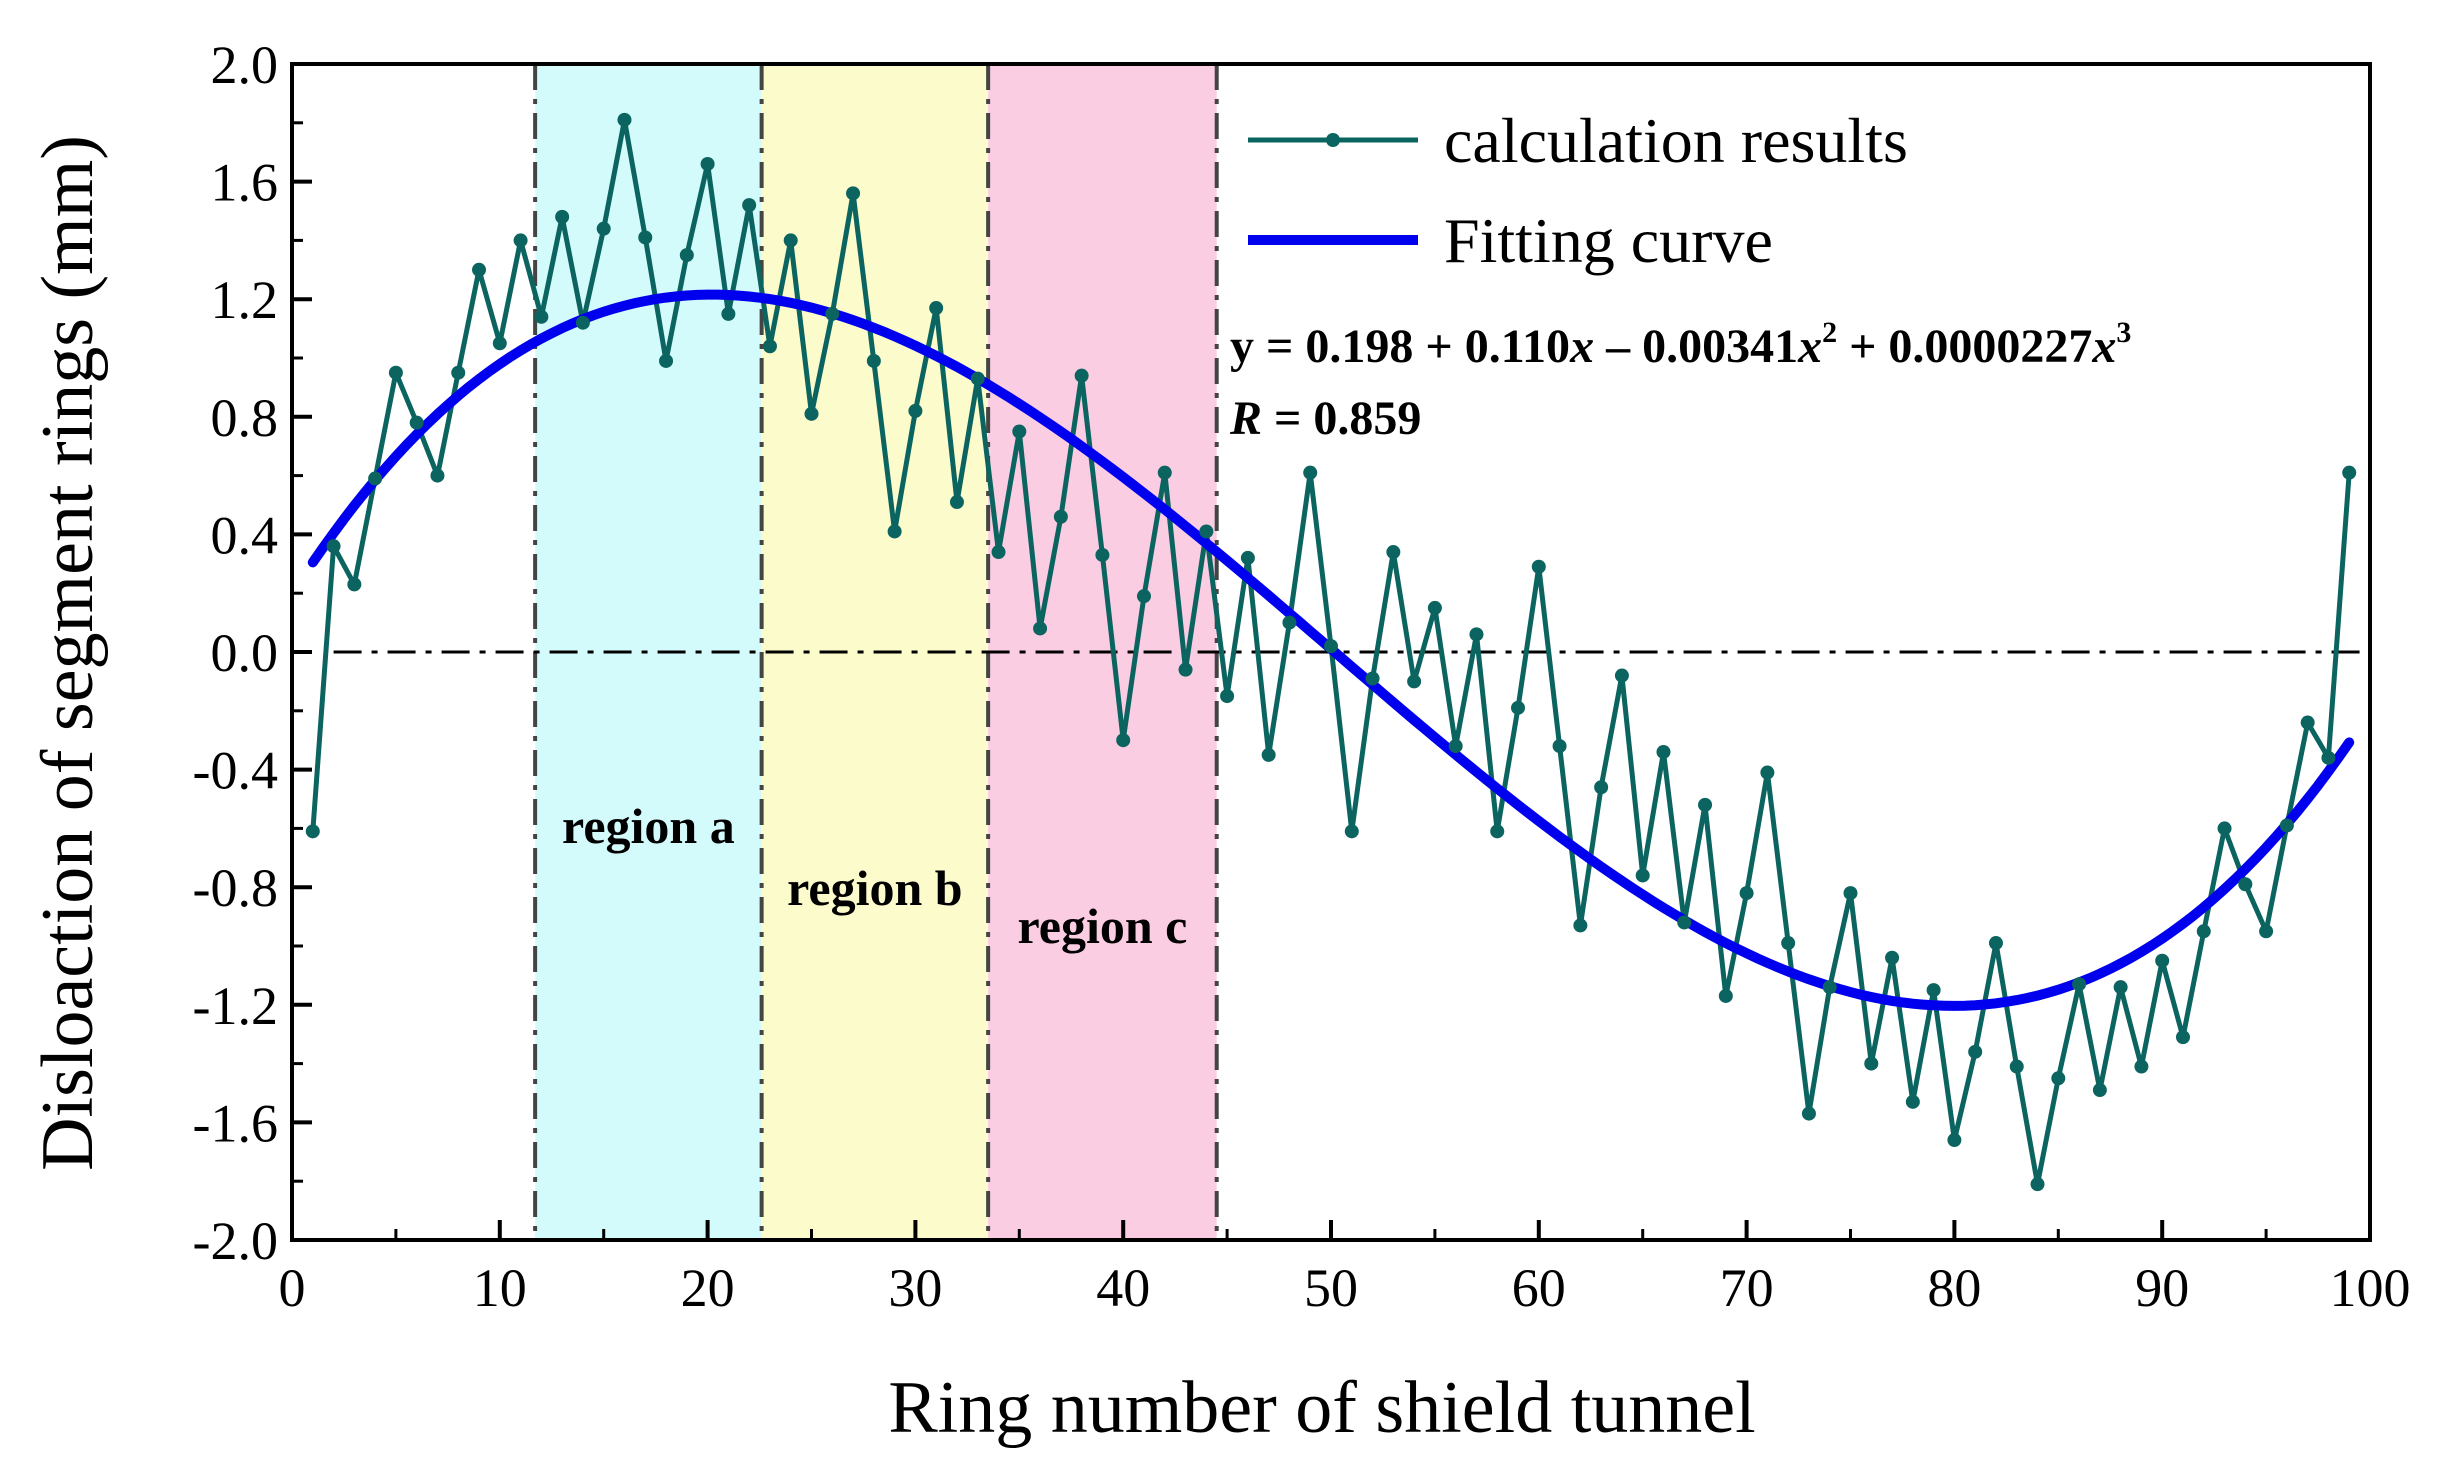 This screenshot has height=1468, width=2440. What do you see at coordinates (1325, 418) in the screenshot?
I see `fit-r-value: R = 0.859` at bounding box center [1325, 418].